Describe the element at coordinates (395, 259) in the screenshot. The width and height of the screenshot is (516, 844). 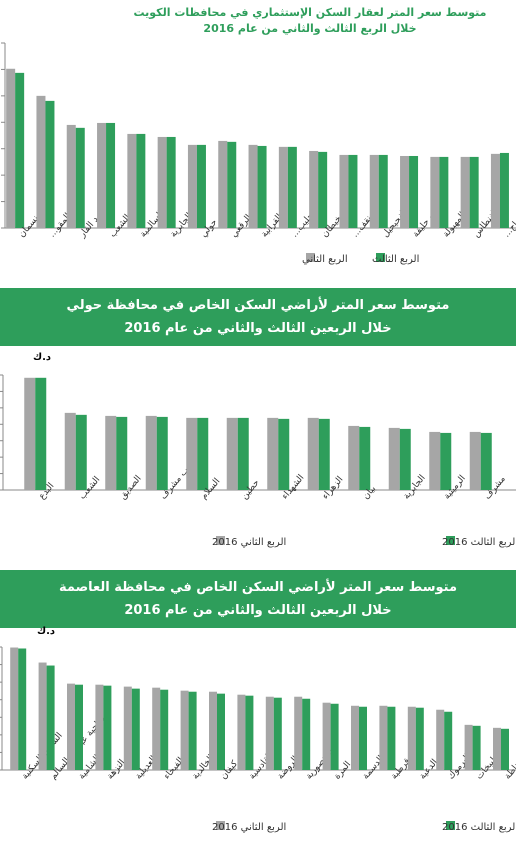
I see `legend-label: الربع الثالث` at that location.